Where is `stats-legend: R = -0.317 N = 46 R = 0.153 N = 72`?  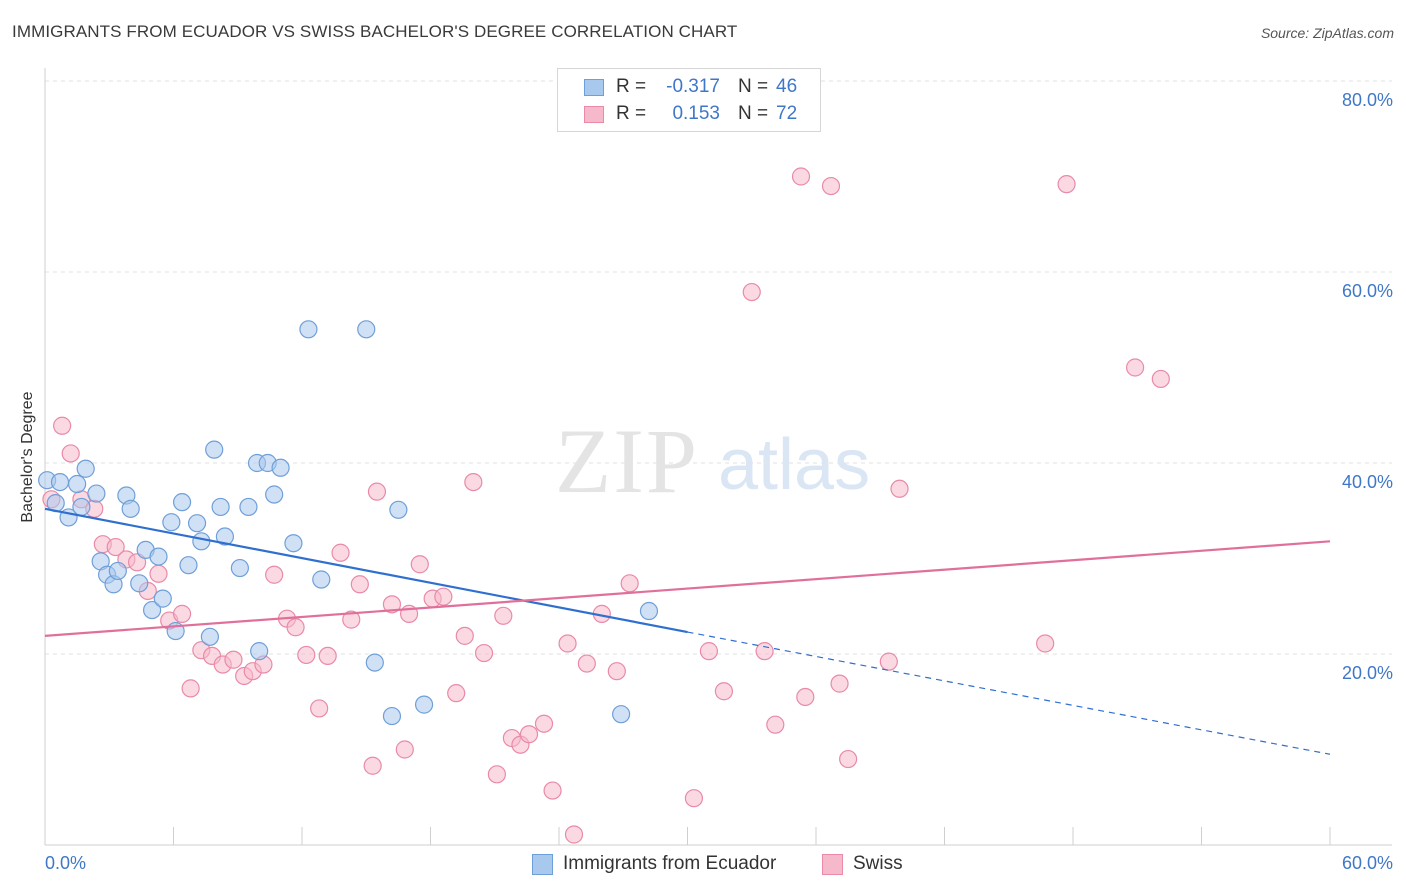
stats-legend: R = -0.317 N = 46 R = 0.153 N = 72 is located at coordinates (689, 100).